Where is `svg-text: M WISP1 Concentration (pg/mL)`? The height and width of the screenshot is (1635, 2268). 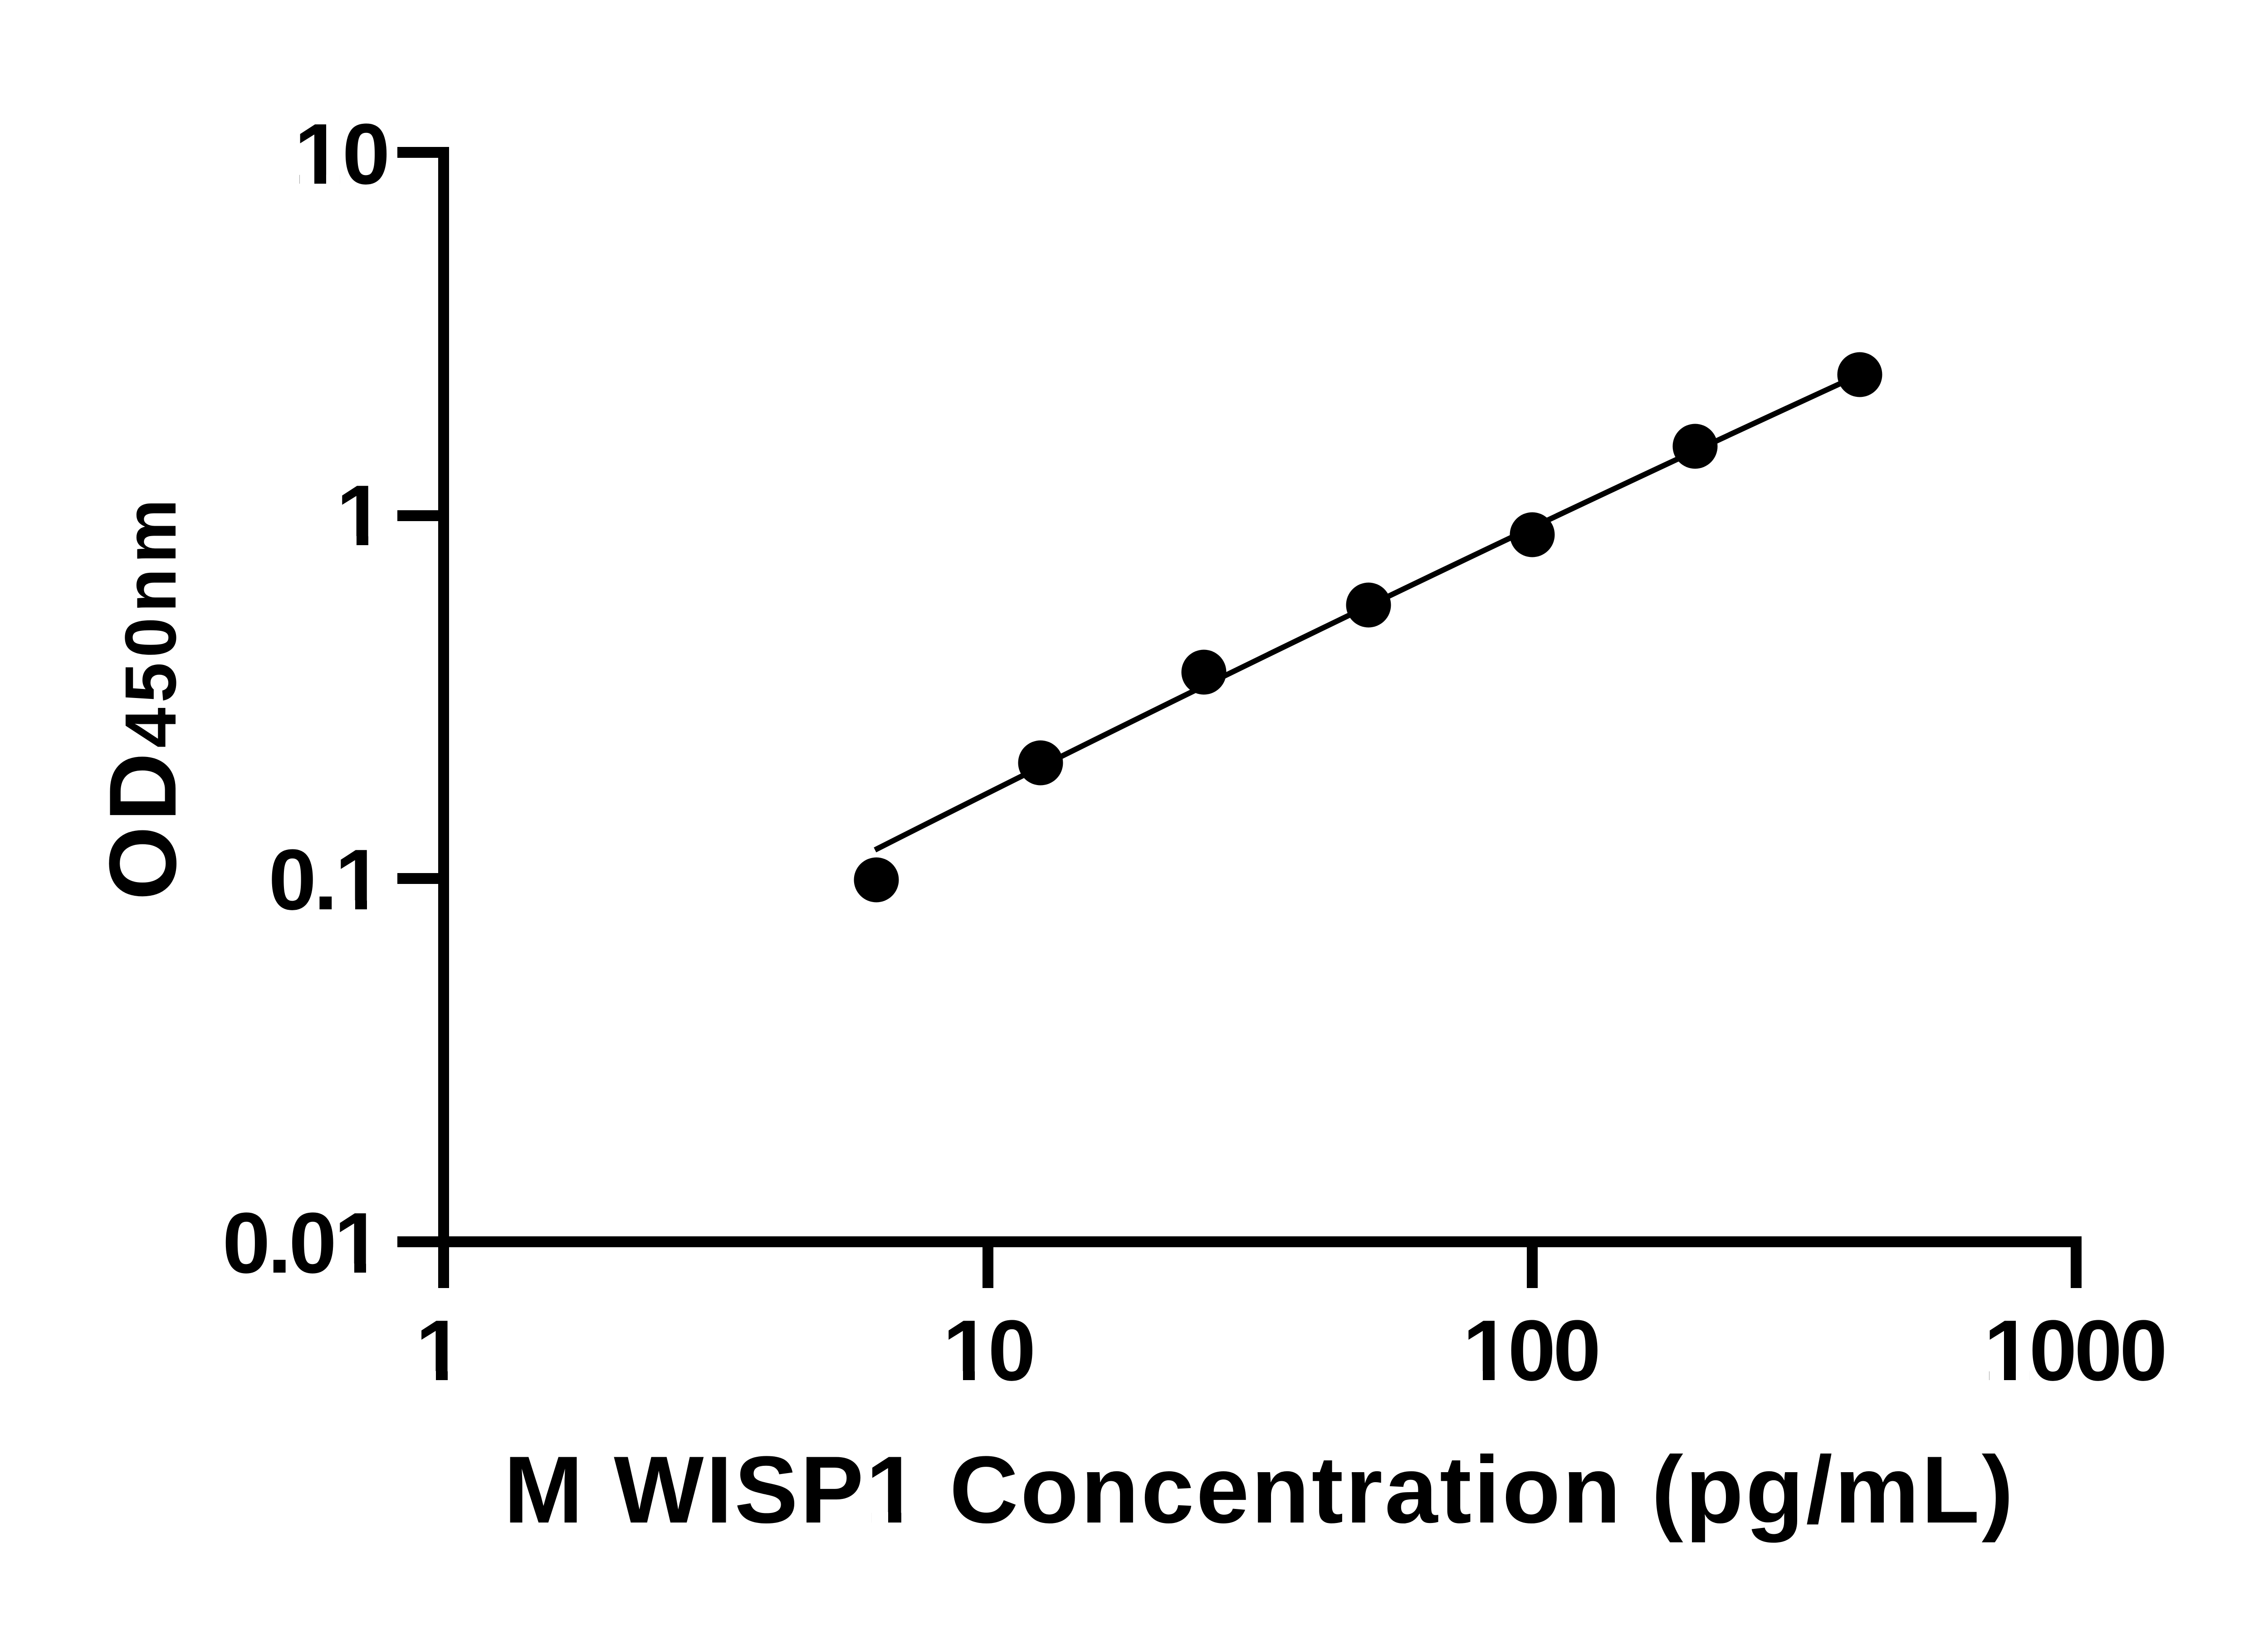 svg-text: M WISP1 Concentration (pg/mL) is located at coordinates (1260, 1489).